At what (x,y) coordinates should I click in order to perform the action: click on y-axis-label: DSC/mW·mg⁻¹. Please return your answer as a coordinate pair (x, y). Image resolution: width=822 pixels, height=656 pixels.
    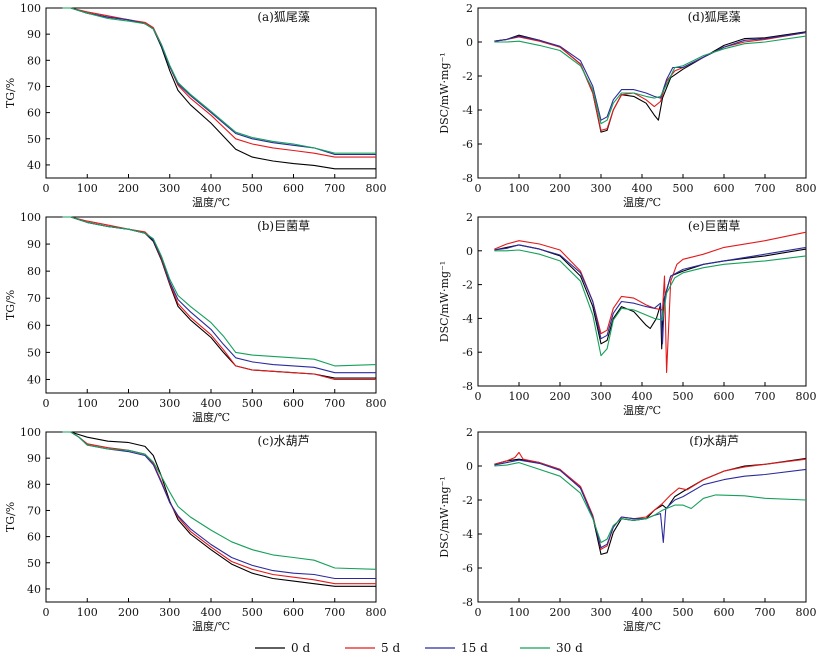
    Looking at the image, I should click on (444, 516).